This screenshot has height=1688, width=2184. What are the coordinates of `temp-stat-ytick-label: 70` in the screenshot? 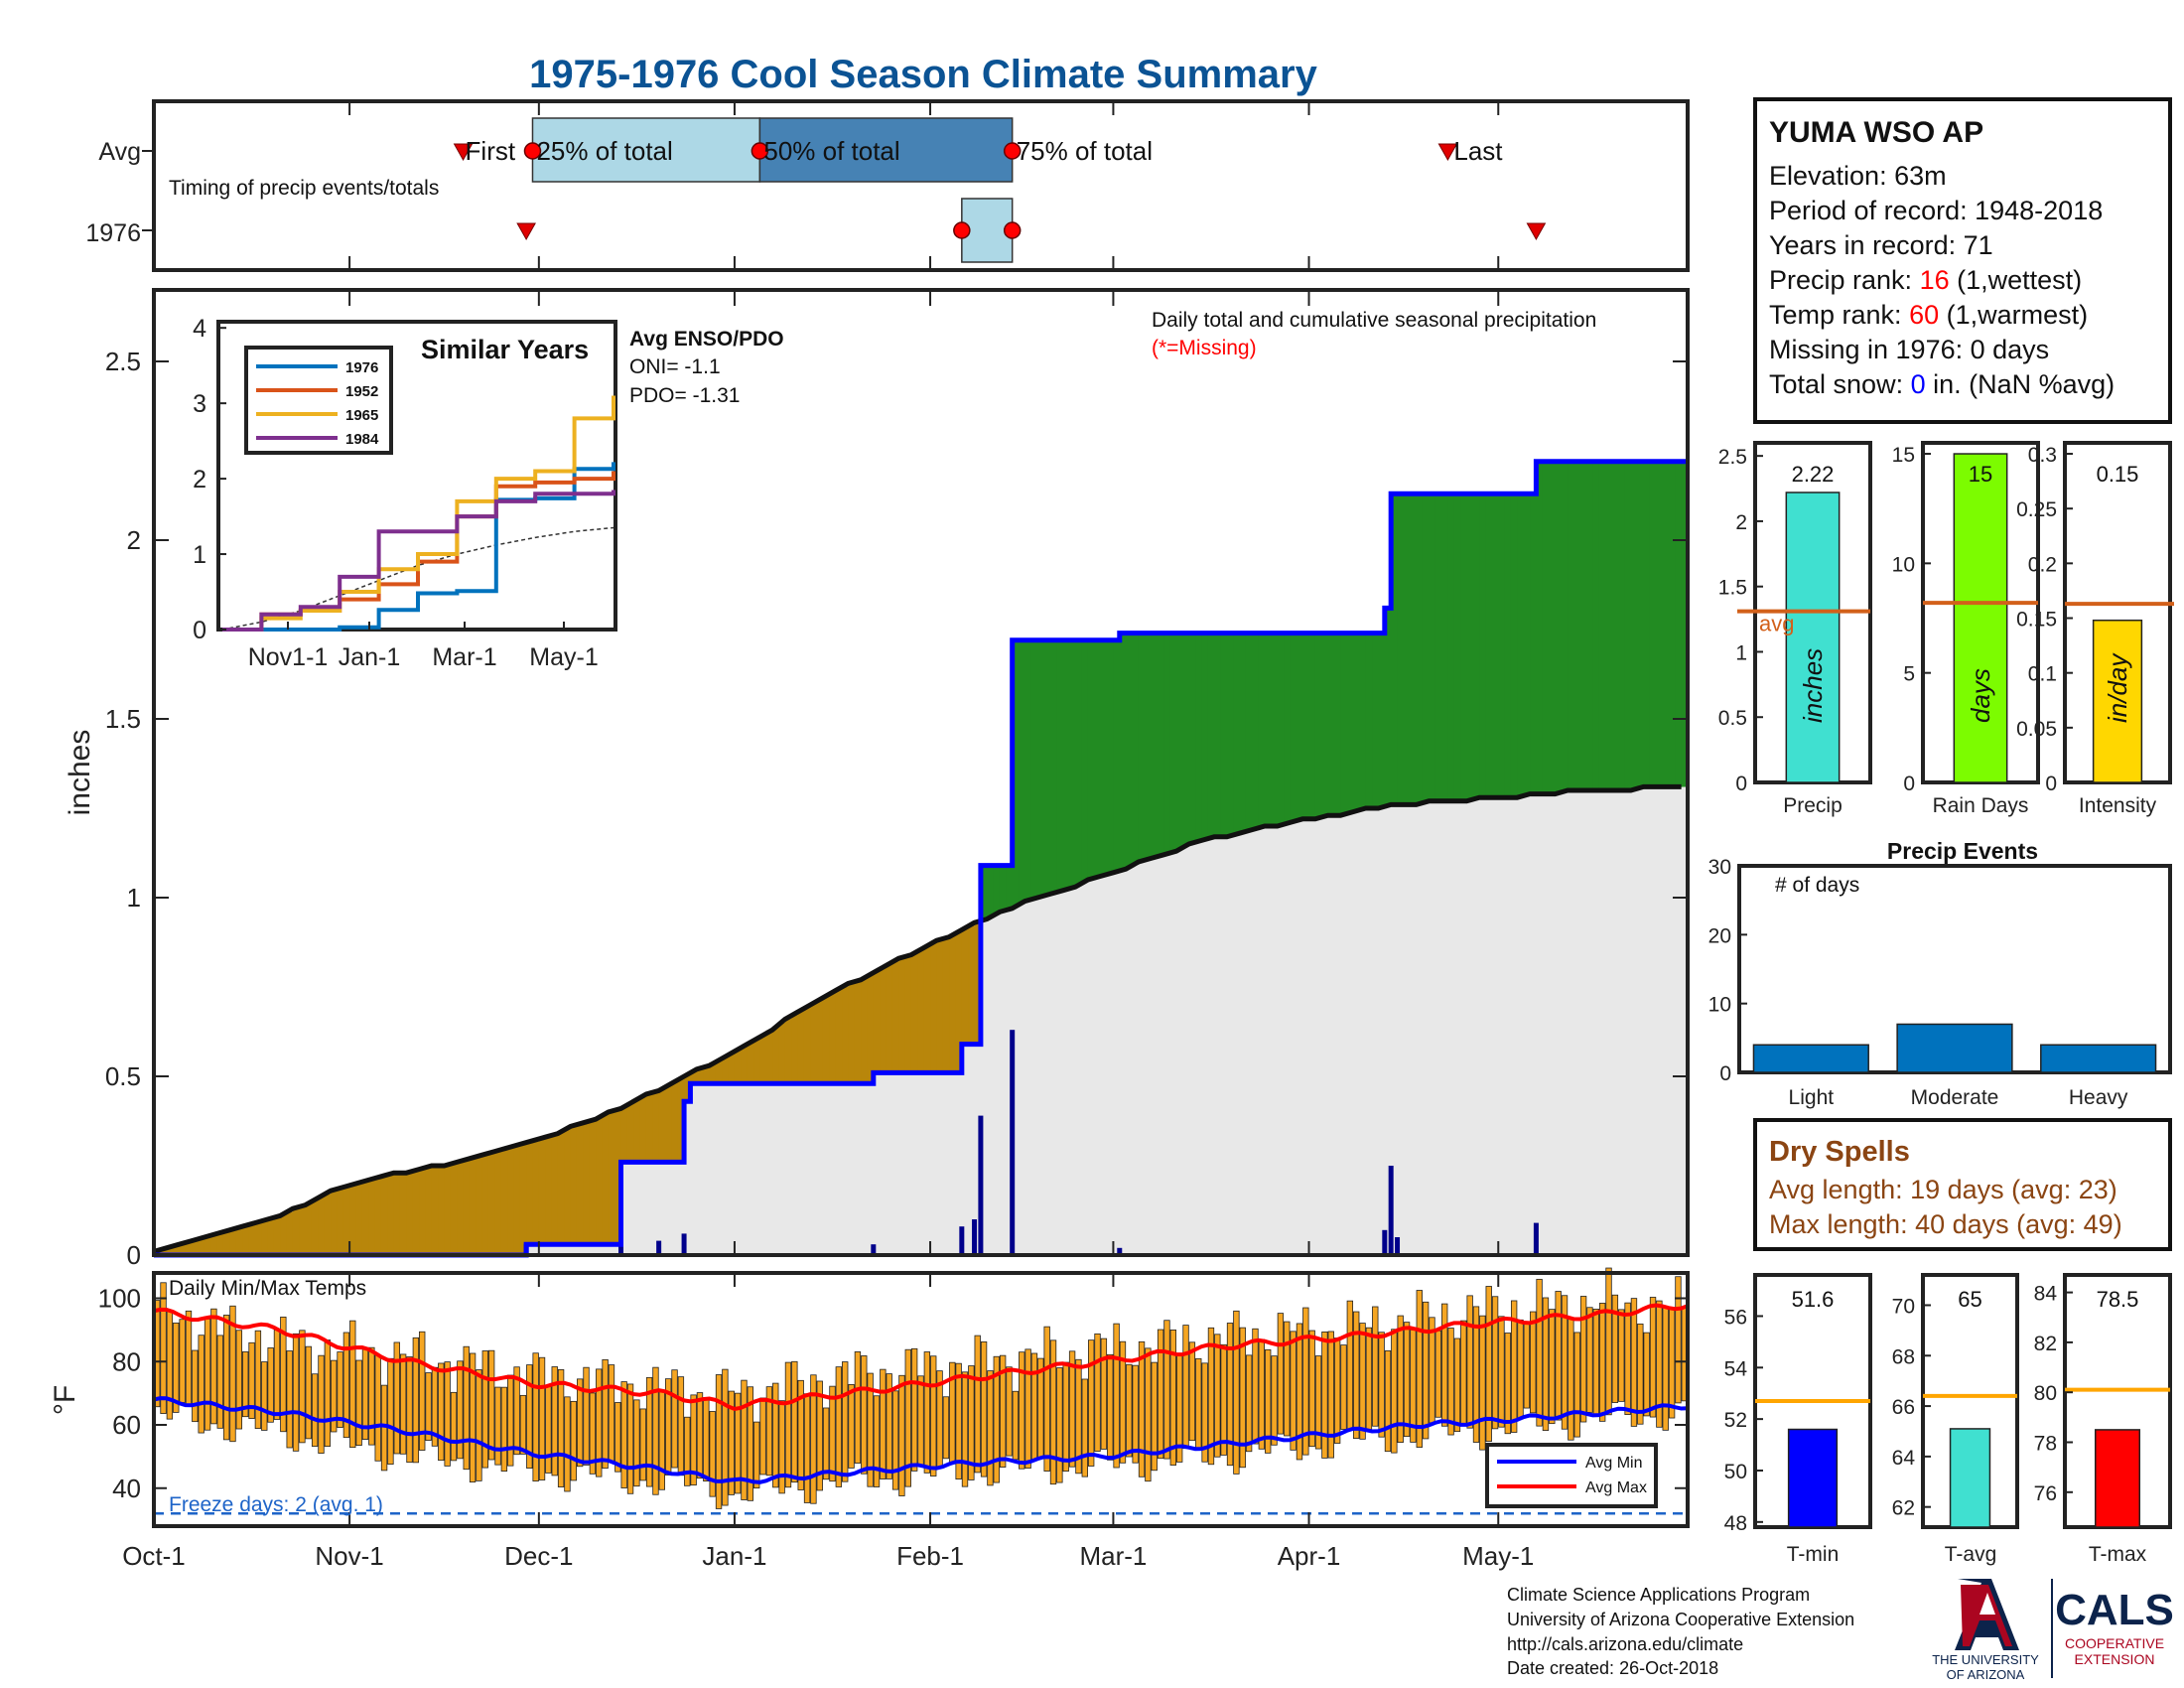 It's located at (1903, 1306).